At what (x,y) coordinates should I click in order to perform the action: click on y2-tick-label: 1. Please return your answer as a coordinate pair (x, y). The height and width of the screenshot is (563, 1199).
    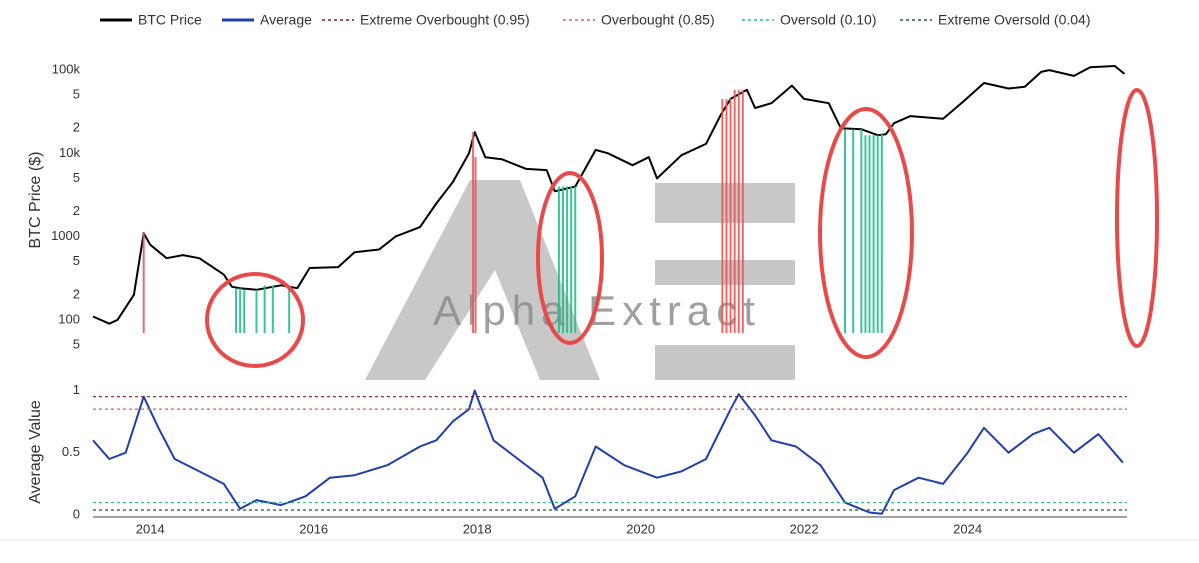
    Looking at the image, I should click on (76, 389).